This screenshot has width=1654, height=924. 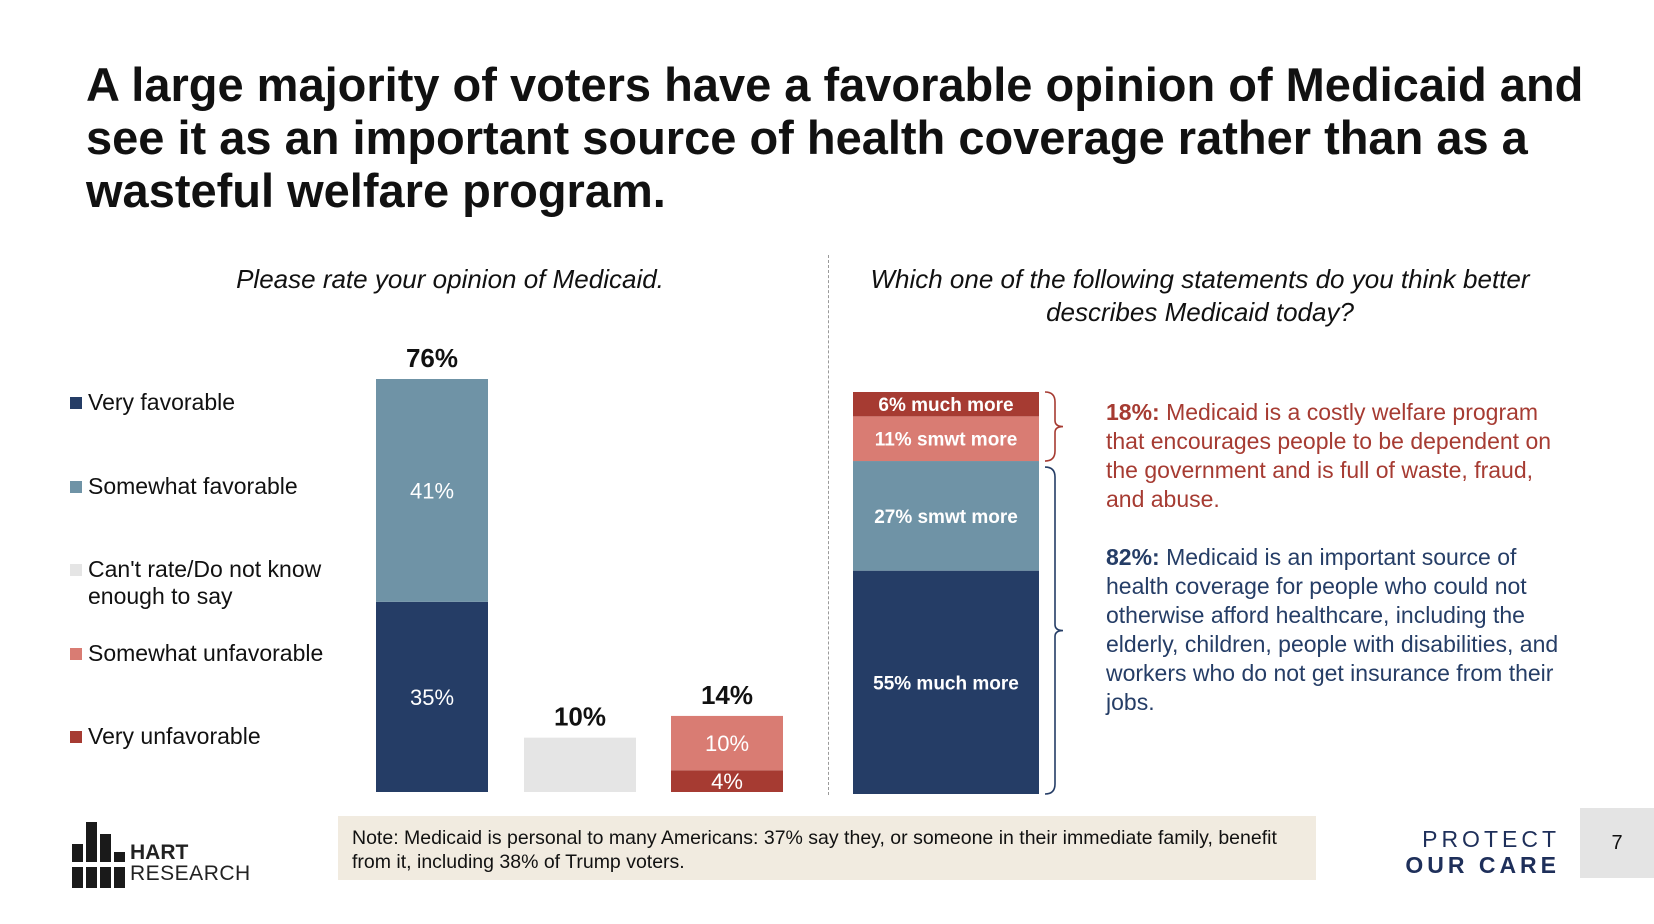 I want to click on hart-research-logo-icon, so click(x=98, y=855).